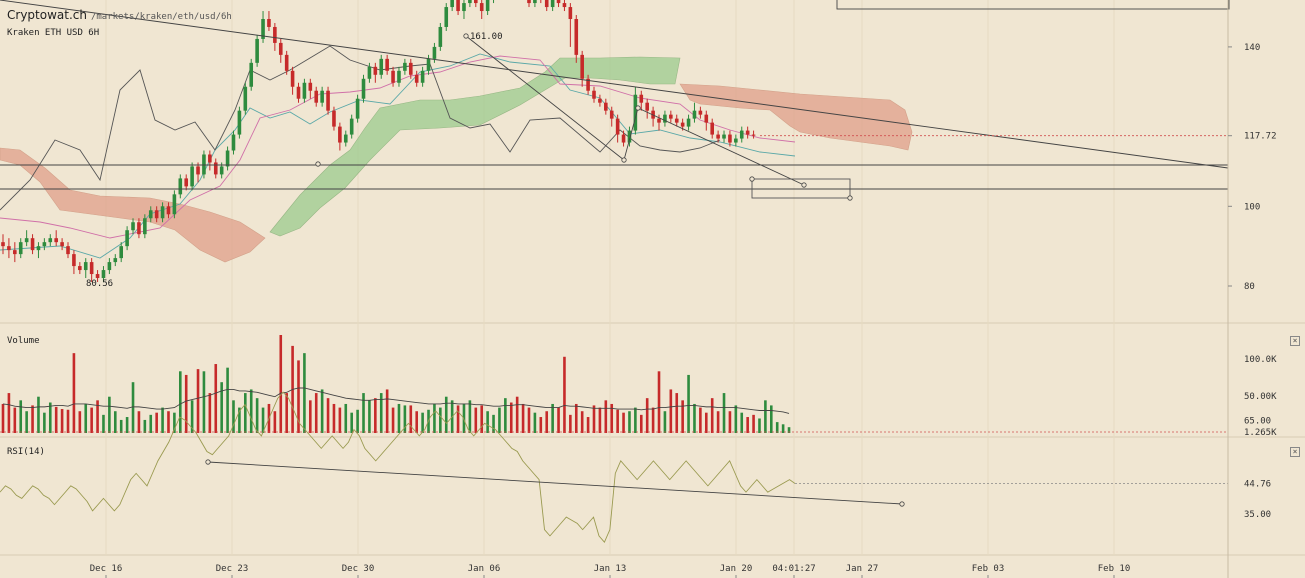 Image resolution: width=1305 pixels, height=578 pixels. What do you see at coordinates (1249, 287) in the screenshot?
I see `y-tick-label: 80` at bounding box center [1249, 287].